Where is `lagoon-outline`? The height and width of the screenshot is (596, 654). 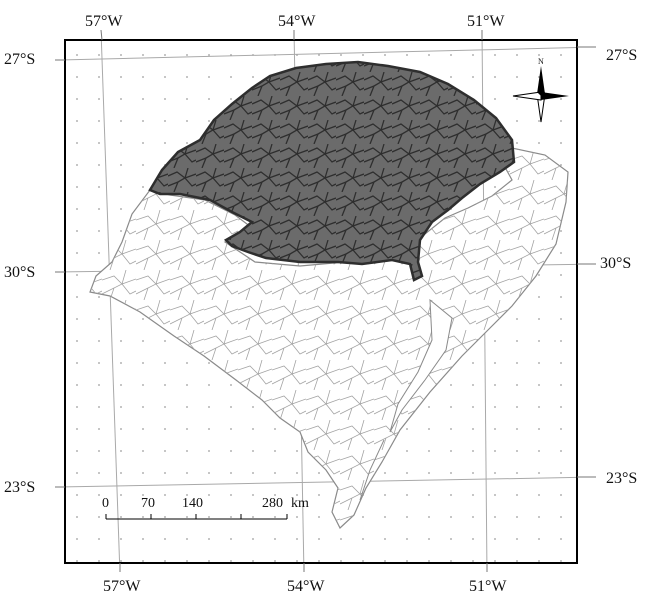 lagoon-outline is located at coordinates (421, 365).